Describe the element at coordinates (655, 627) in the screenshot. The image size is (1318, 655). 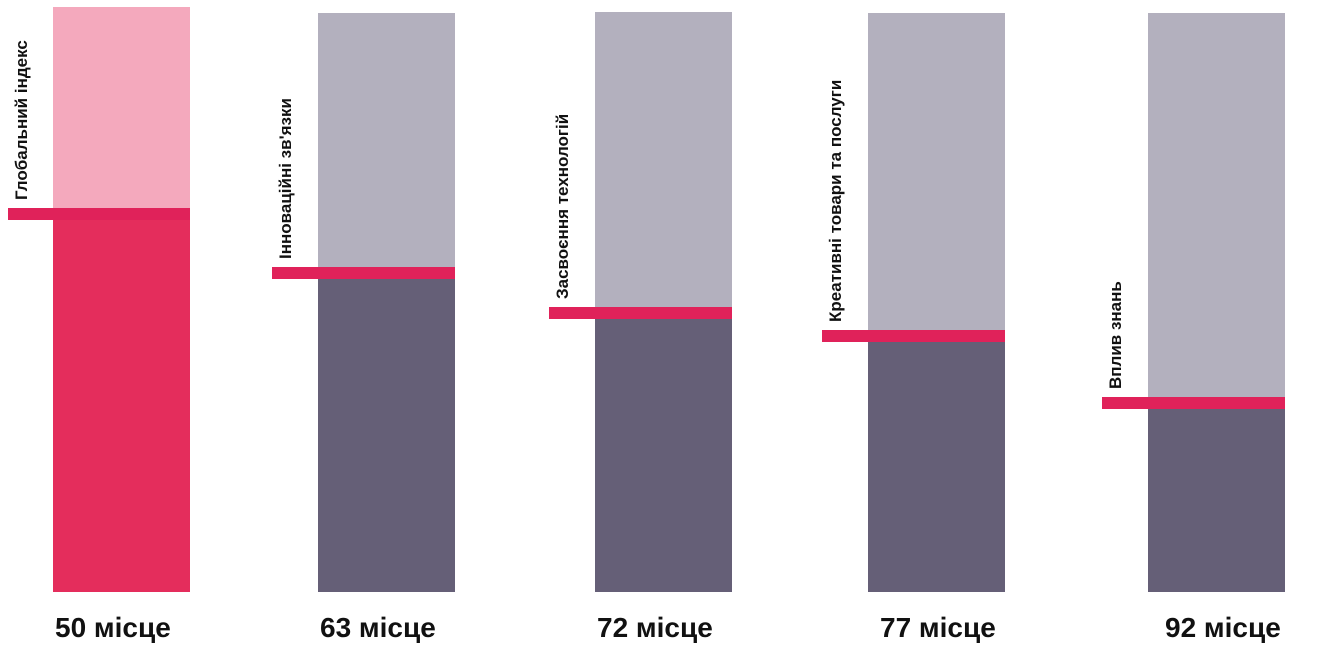
I see `rank-label-technology-absorption: 72 місце` at that location.